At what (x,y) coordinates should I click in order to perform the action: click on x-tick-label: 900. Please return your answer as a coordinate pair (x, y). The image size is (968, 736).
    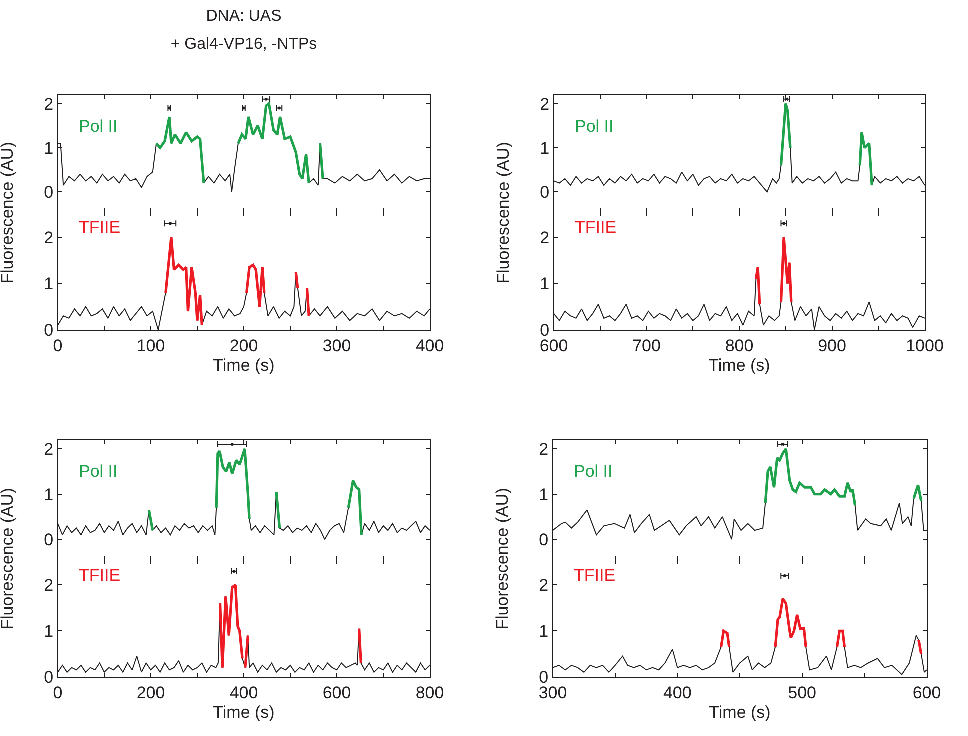
    Looking at the image, I should click on (832, 346).